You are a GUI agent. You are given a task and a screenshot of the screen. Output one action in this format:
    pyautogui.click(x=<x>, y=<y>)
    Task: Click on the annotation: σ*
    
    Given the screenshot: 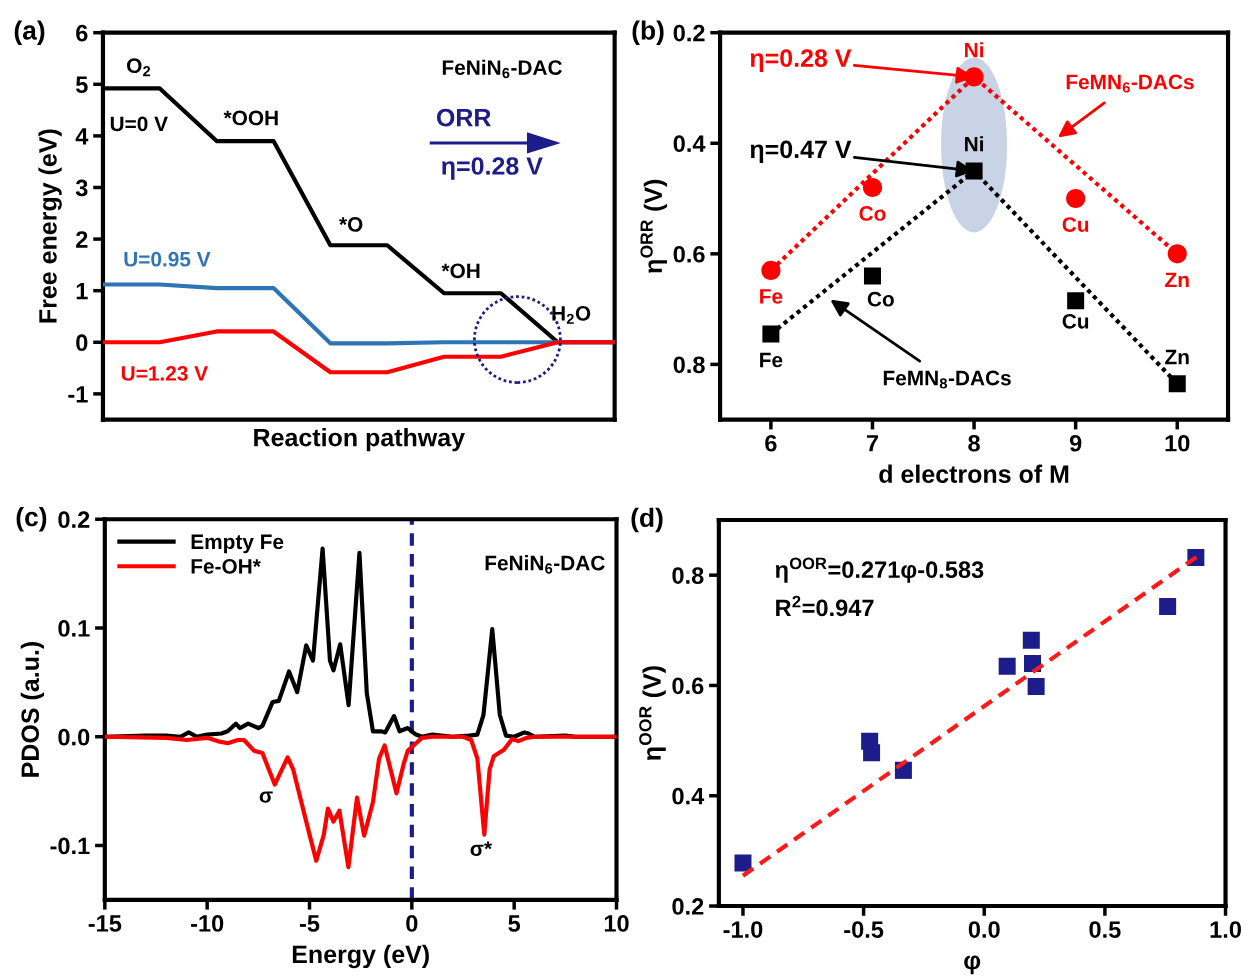 What is the action you would take?
    pyautogui.click(x=481, y=848)
    